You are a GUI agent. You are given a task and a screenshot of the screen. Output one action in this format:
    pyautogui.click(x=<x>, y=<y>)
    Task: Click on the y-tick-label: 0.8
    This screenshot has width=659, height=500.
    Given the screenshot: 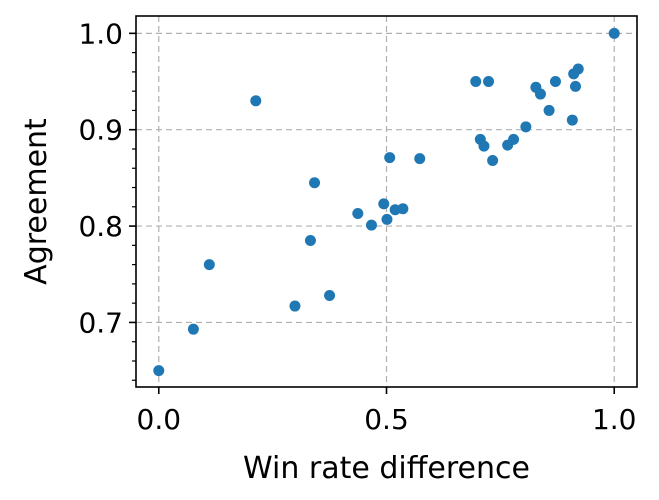 What is the action you would take?
    pyautogui.click(x=100, y=226)
    